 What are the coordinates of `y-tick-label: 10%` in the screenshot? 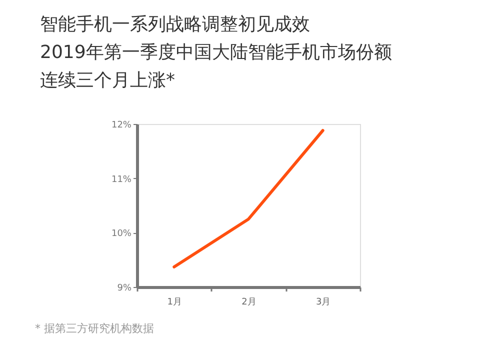 It's located at (121, 234).